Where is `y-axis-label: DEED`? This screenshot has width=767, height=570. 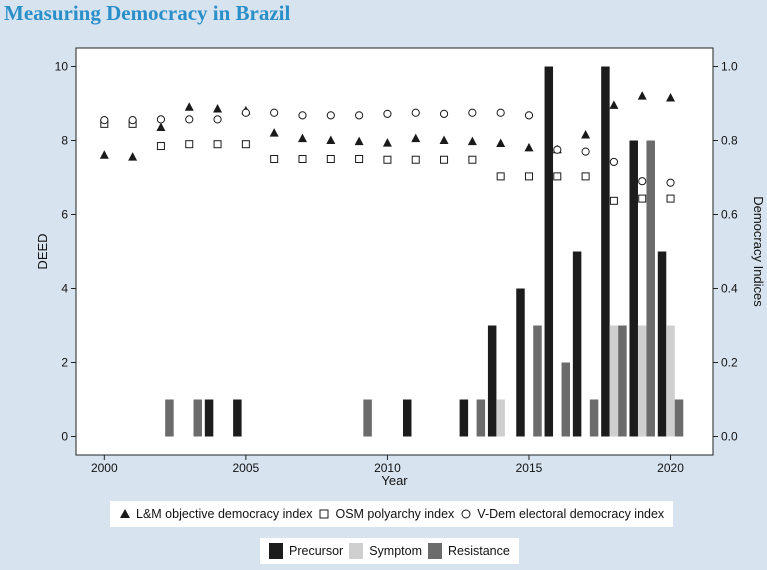
y-axis-label: DEED is located at coordinates (42, 251).